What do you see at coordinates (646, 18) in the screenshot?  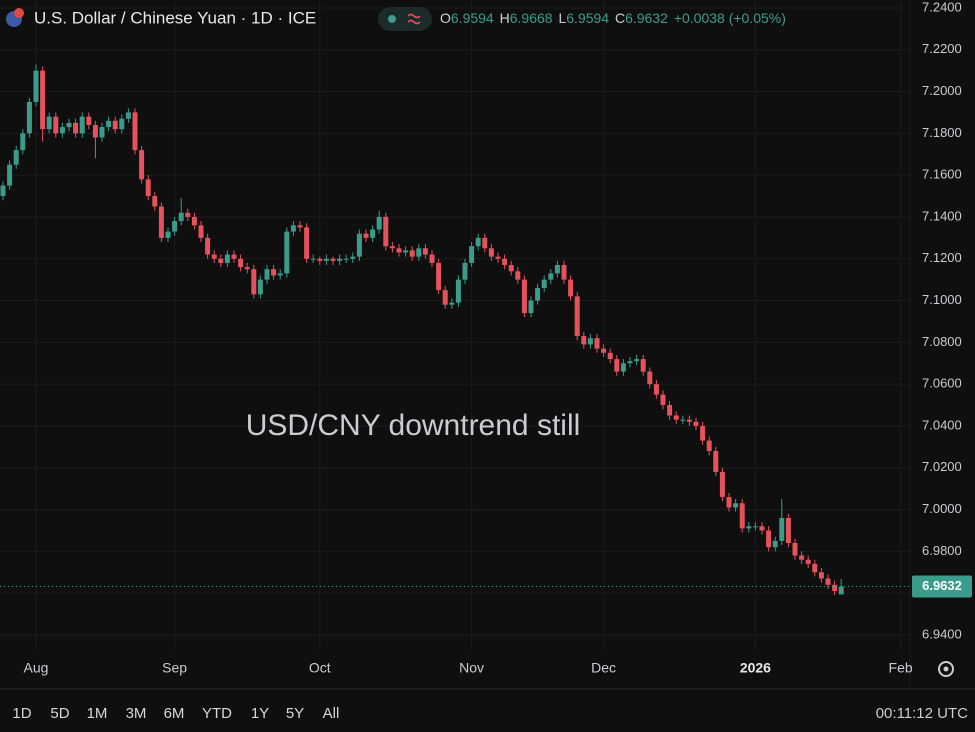 I see `ohlc-value: 6.9632` at bounding box center [646, 18].